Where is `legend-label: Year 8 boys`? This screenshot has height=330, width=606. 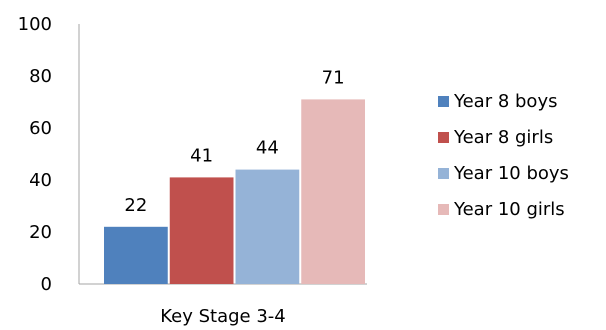
legend-label: Year 8 boys is located at coordinates (505, 101).